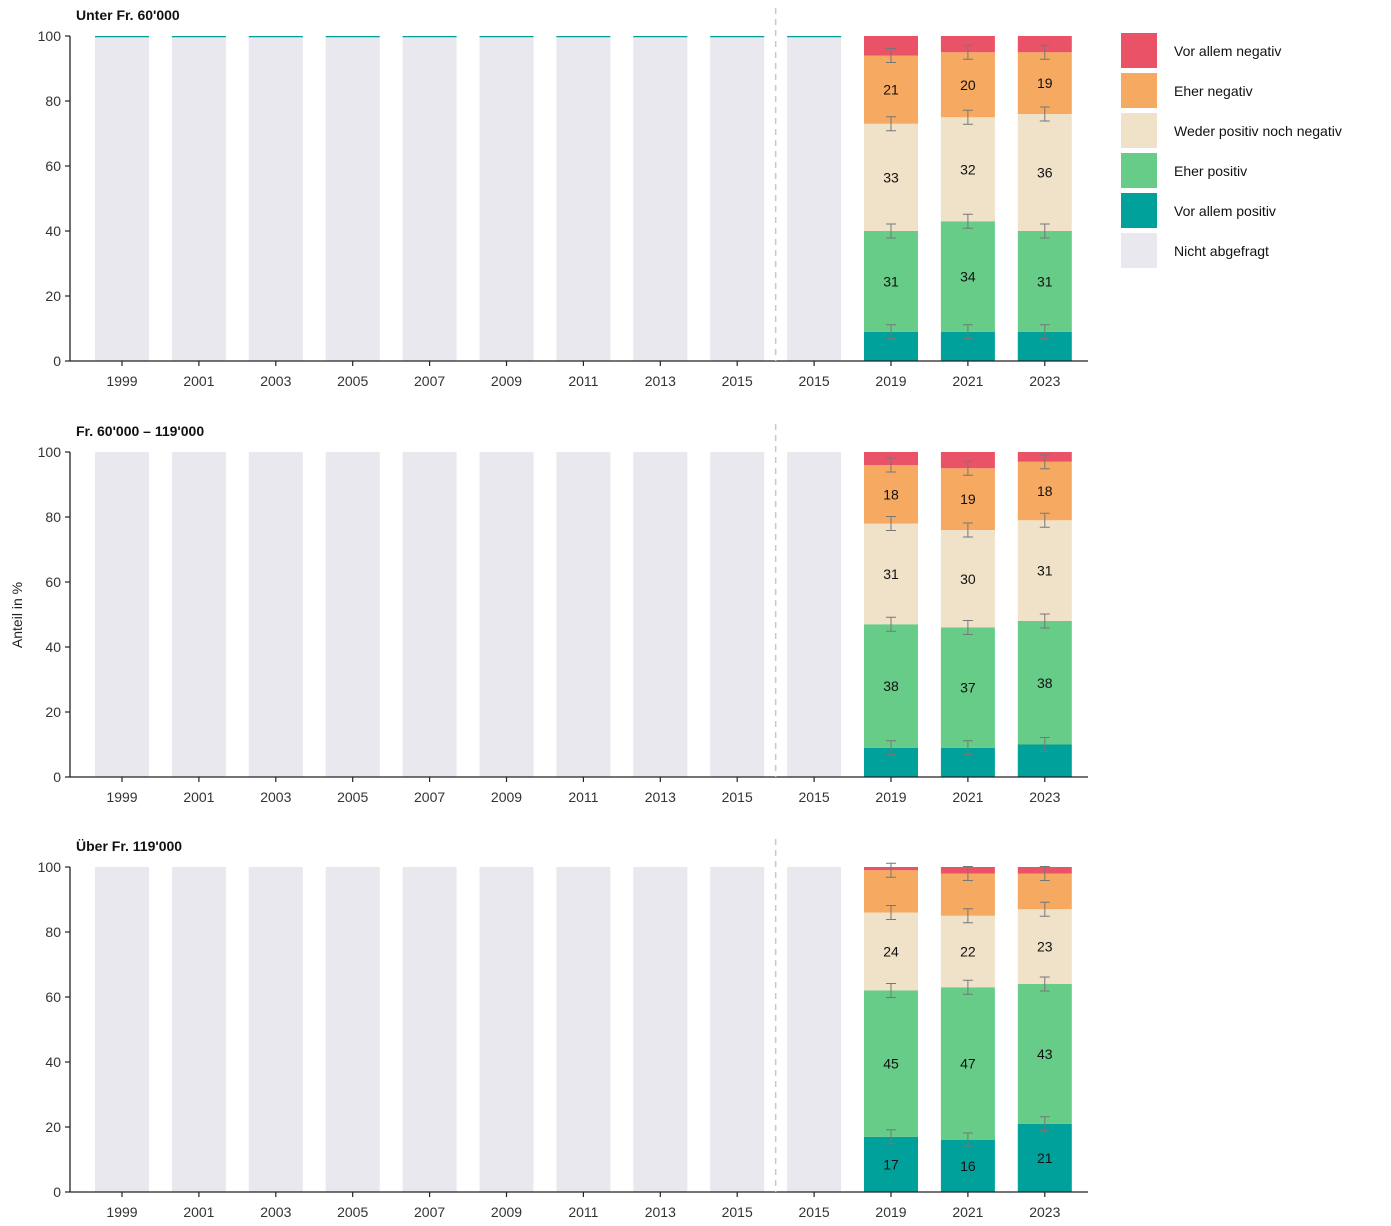 The height and width of the screenshot is (1226, 1391). I want to click on y-tick-label: 0, so click(57, 777).